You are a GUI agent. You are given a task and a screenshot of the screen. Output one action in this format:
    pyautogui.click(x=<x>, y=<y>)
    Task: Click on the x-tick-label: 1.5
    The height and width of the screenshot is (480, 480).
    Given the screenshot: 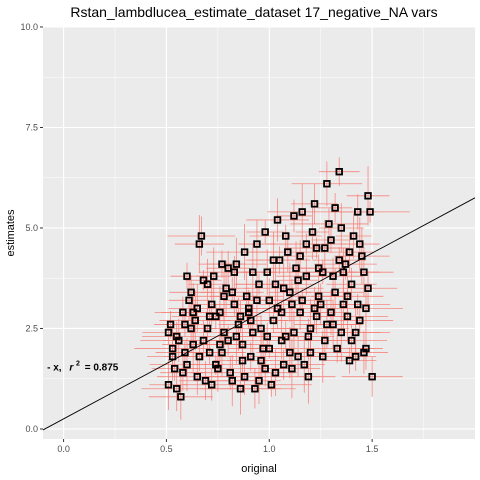 What is the action you would take?
    pyautogui.click(x=372, y=449)
    